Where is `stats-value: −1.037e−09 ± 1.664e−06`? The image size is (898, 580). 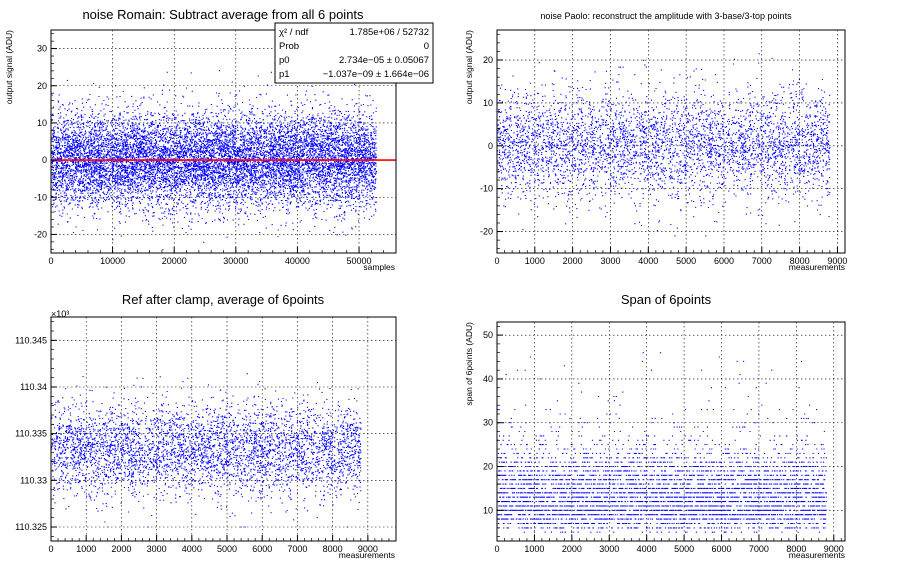
stats-value: −1.037e−09 ± 1.664e−06 is located at coordinates (376, 74).